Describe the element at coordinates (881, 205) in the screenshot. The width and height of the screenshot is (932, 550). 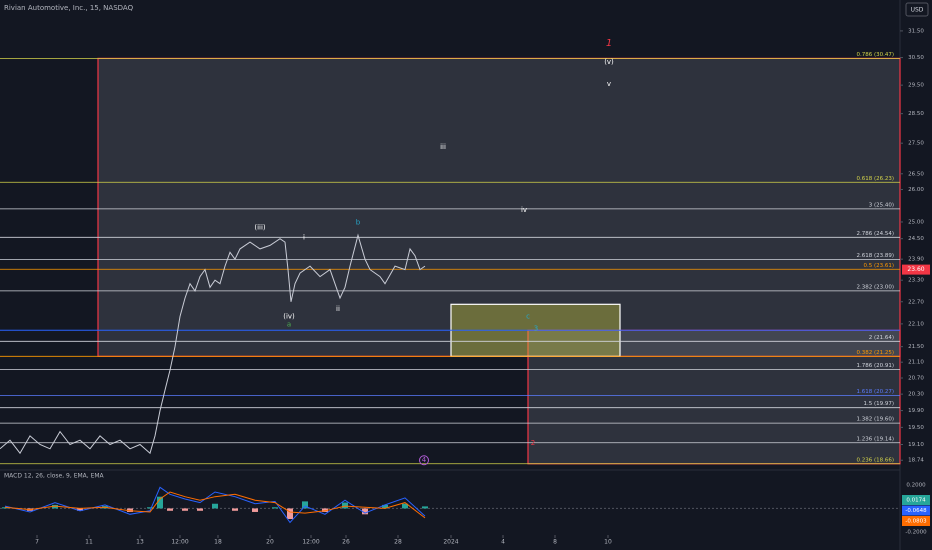
I see `fib-label: 3 (25.40)` at that location.